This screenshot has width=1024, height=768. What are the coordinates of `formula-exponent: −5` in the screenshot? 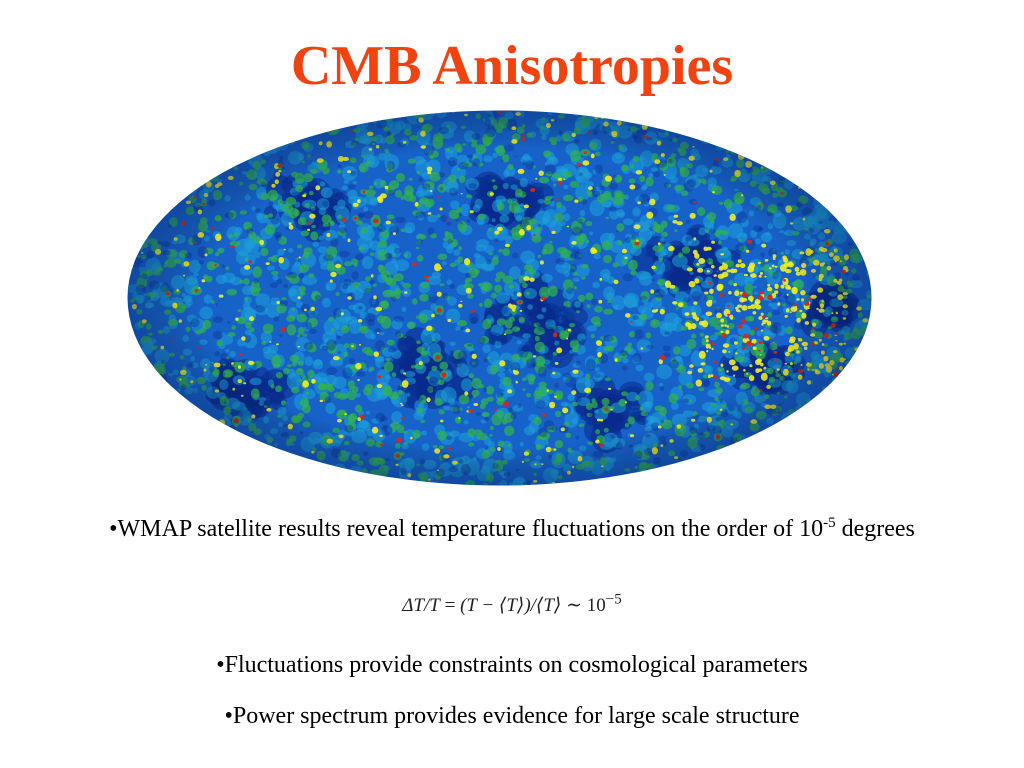 It's located at (613, 599).